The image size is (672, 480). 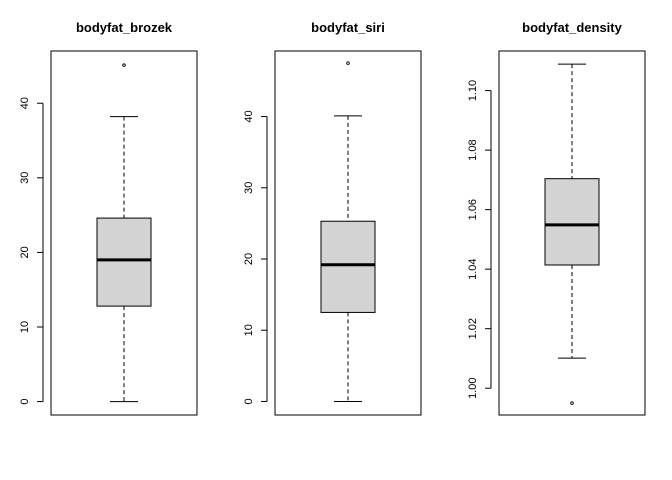 I want to click on chart-title: bodyfat_brozek, so click(x=124, y=27).